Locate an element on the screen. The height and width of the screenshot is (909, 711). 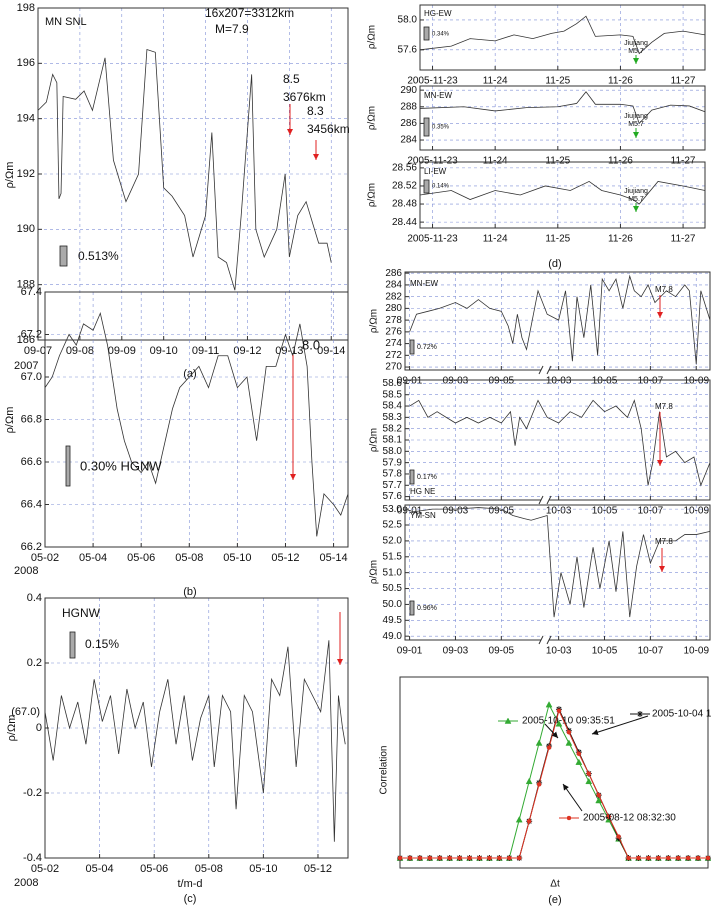
annotation: 2007 is located at coordinates (26, 366).